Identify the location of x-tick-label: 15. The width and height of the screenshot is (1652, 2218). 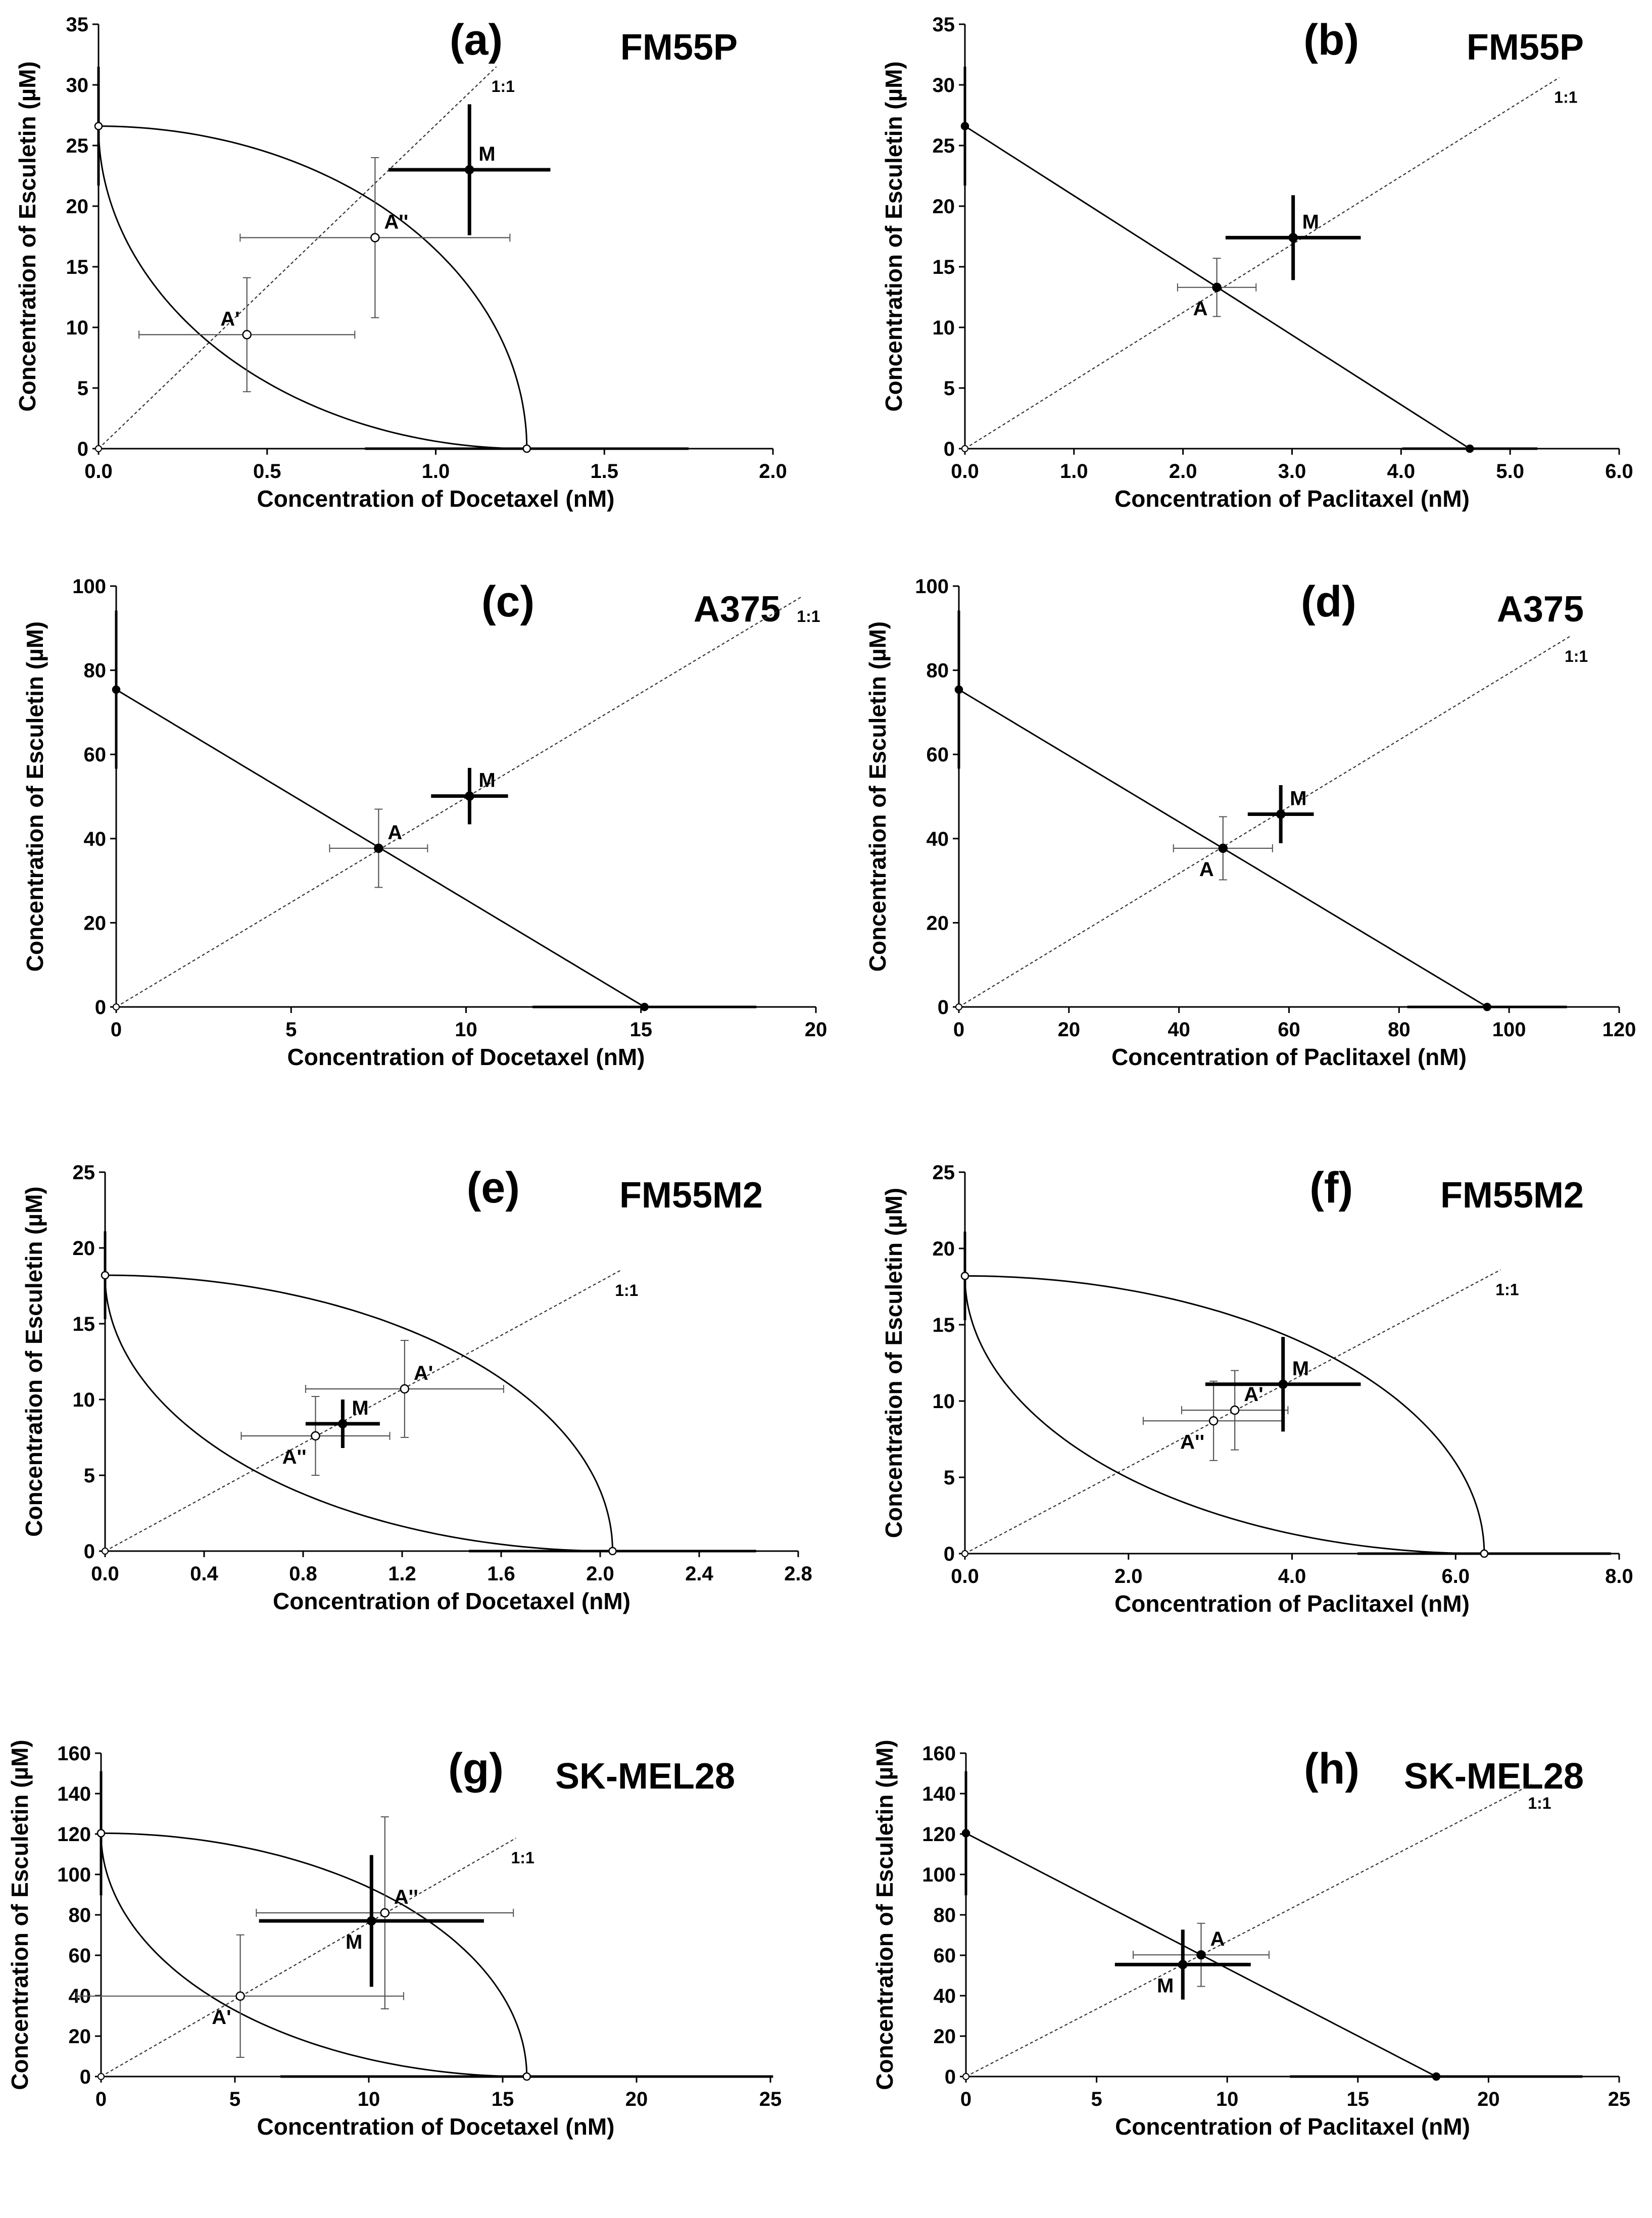
(641, 1030).